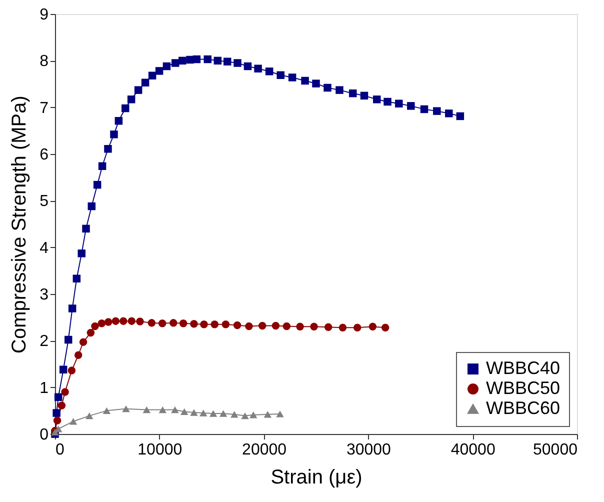 Image resolution: width=604 pixels, height=502 pixels. I want to click on y-tick-label: 5, so click(44, 201).